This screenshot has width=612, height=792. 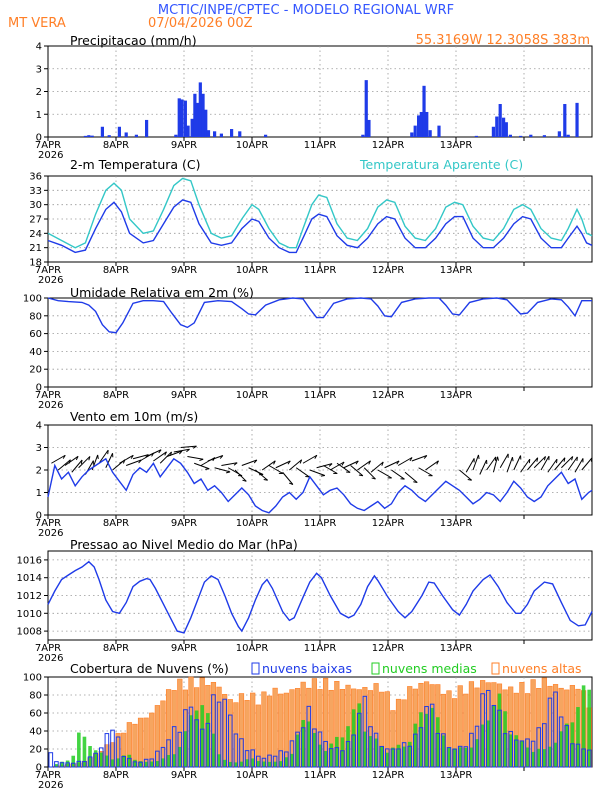 What do you see at coordinates (39, 138) in the screenshot?
I see `precip-ytick-label: 0` at bounding box center [39, 138].